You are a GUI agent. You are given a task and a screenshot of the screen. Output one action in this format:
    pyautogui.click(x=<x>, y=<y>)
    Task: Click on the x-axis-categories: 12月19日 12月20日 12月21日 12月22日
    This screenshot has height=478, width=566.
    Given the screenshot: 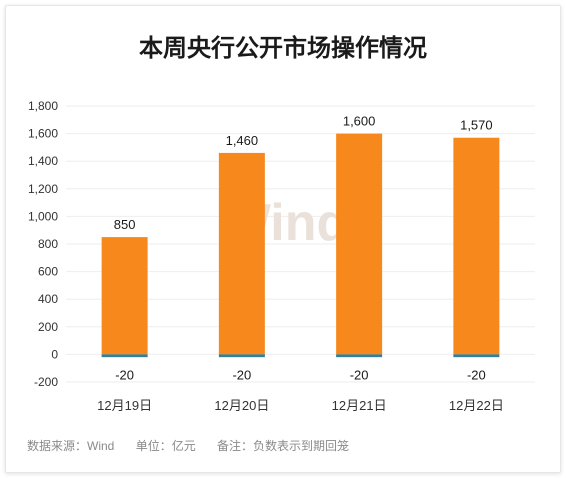 What is the action you would take?
    pyautogui.click(x=300, y=405)
    